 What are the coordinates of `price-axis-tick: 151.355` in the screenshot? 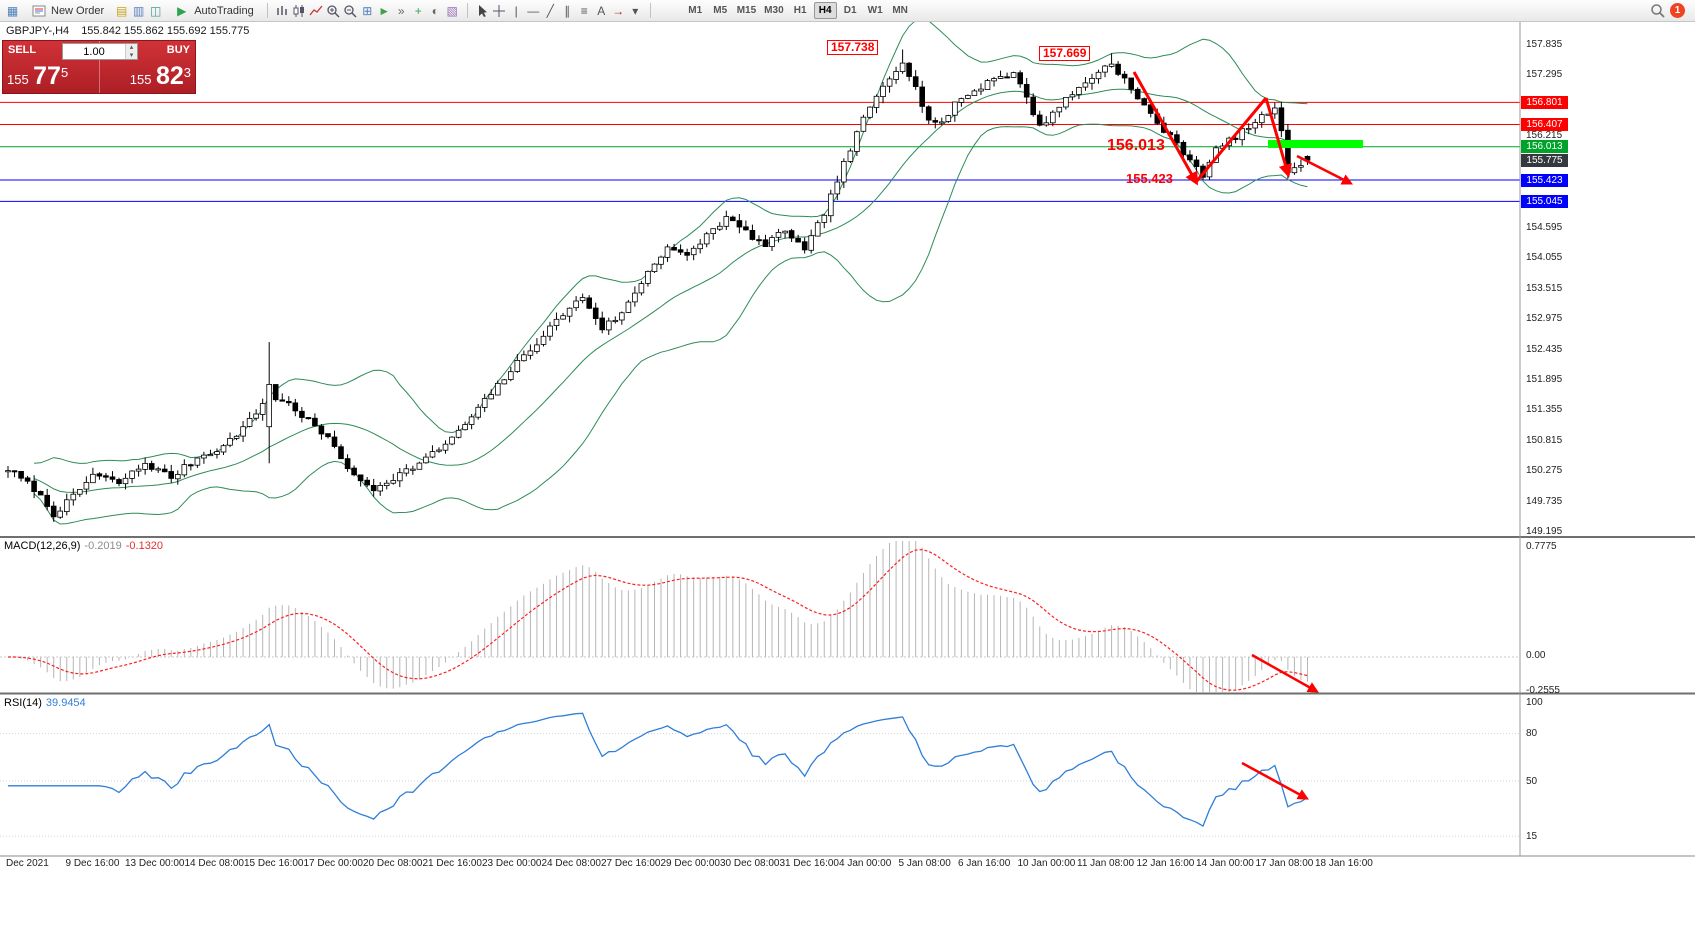 It's located at (1544, 410).